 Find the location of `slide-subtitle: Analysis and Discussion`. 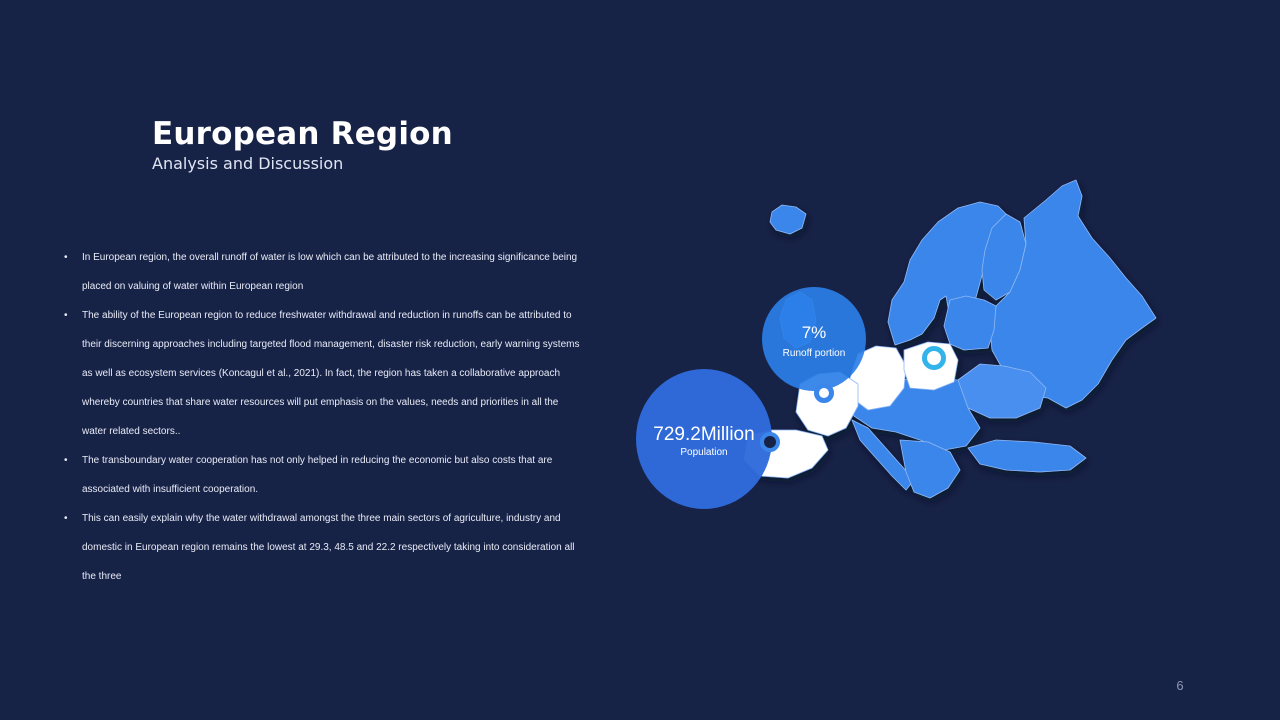

slide-subtitle: Analysis and Discussion is located at coordinates (248, 163).